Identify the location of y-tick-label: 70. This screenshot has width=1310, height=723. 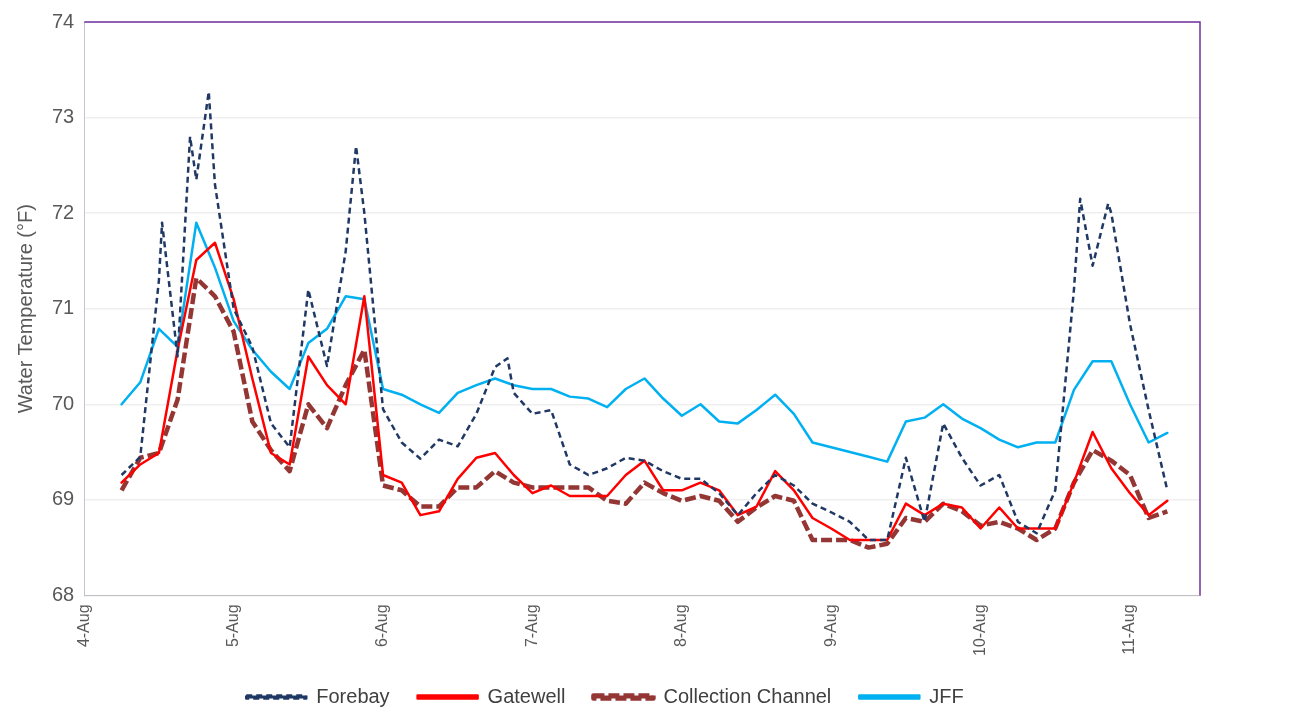
(63, 402).